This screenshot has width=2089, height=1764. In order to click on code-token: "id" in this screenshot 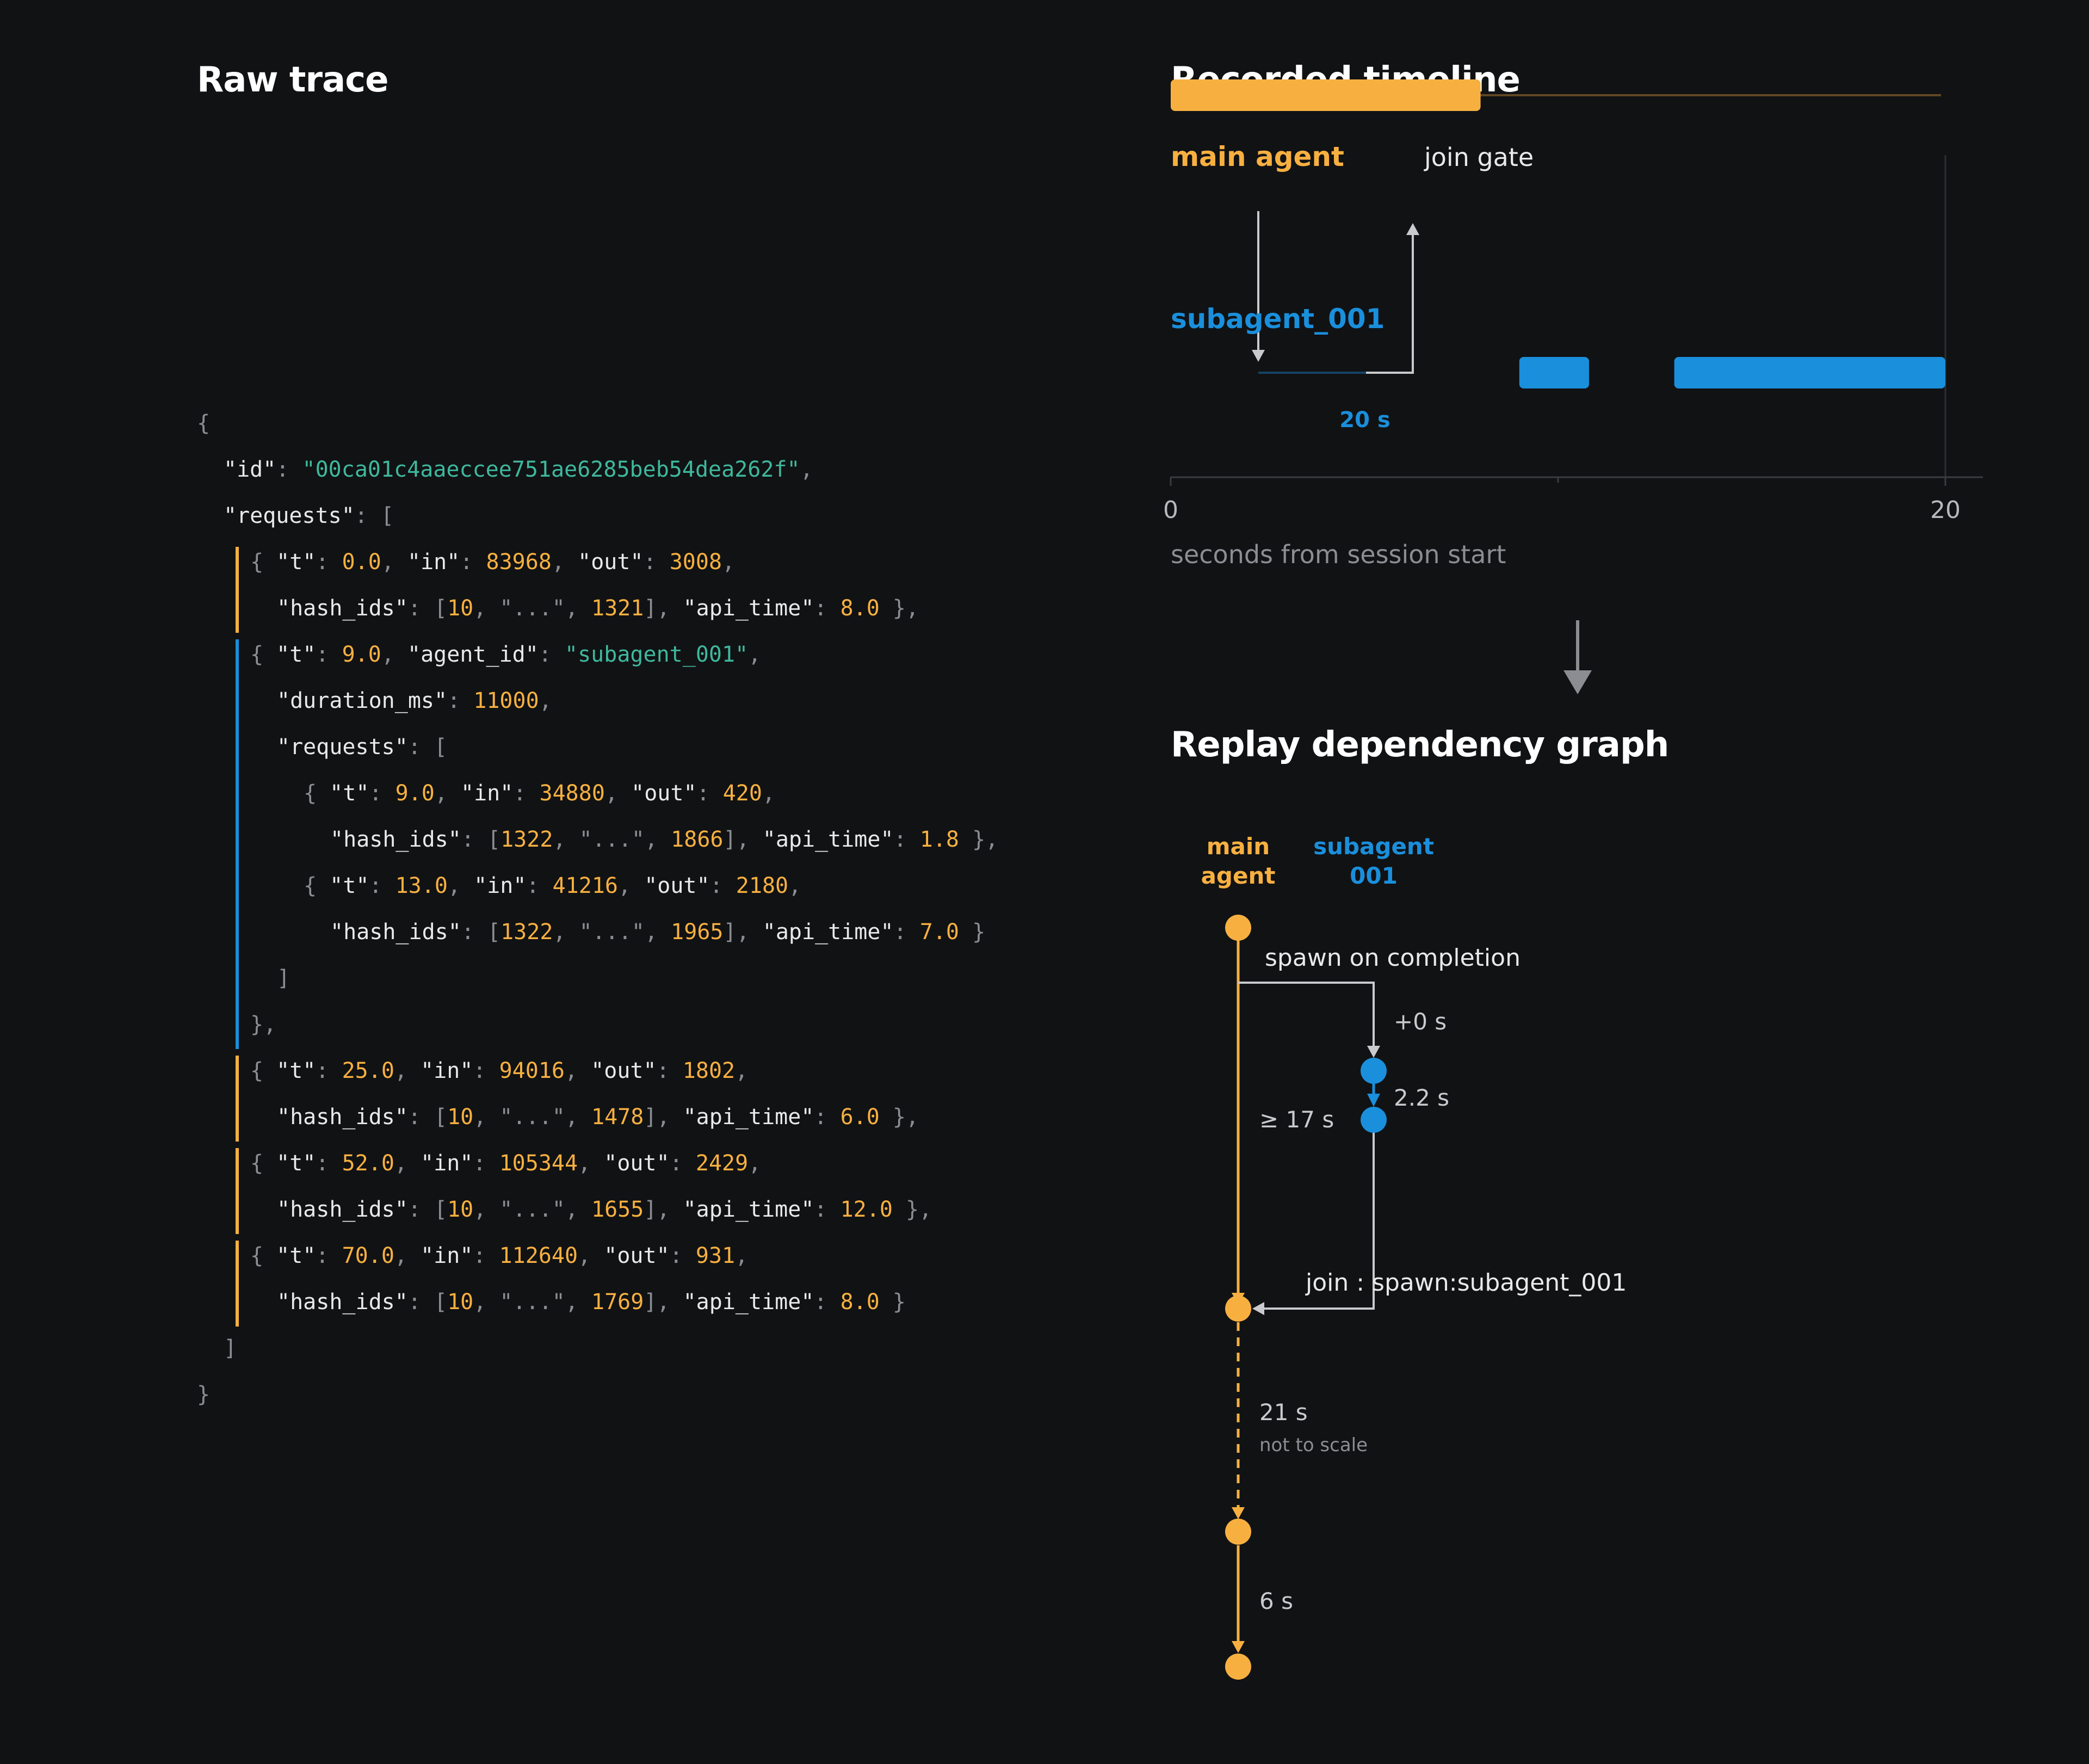, I will do `click(250, 469)`.